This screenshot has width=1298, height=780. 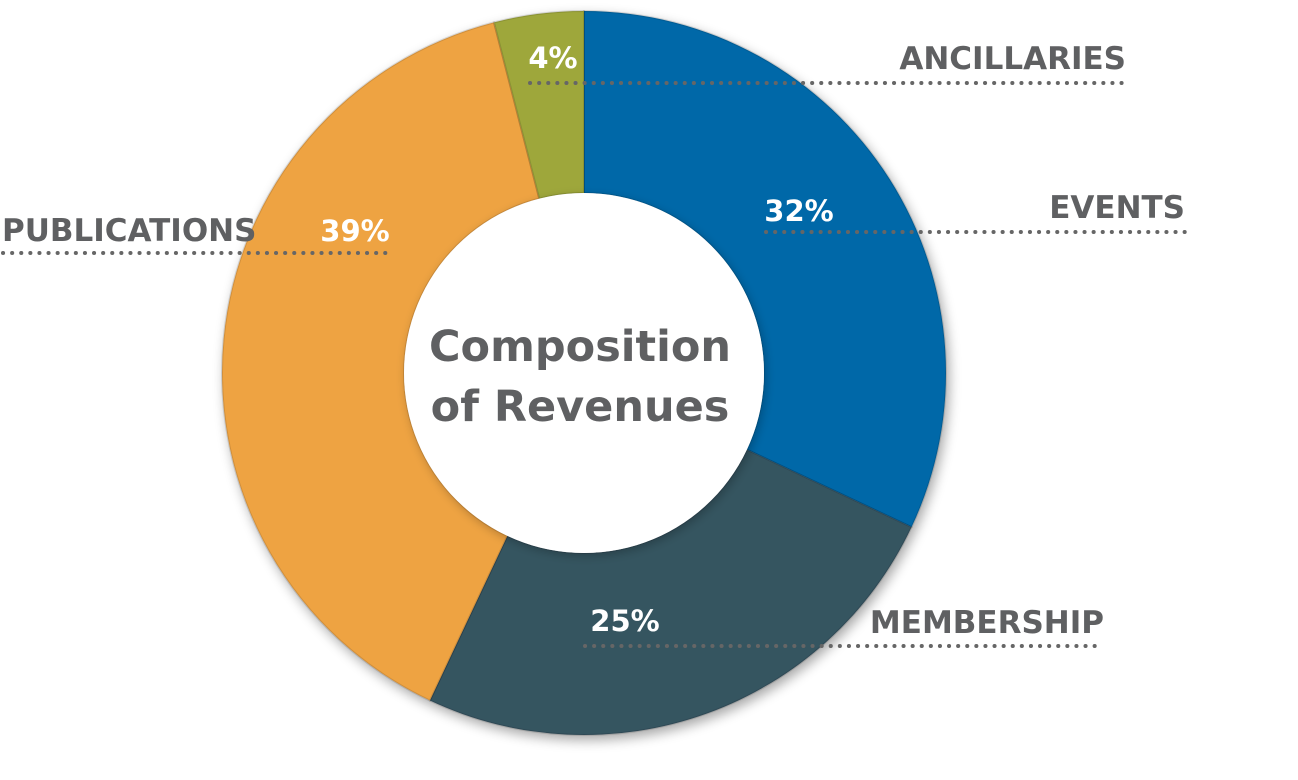 I want to click on center-title-line-2: of Revenues, so click(x=580, y=407).